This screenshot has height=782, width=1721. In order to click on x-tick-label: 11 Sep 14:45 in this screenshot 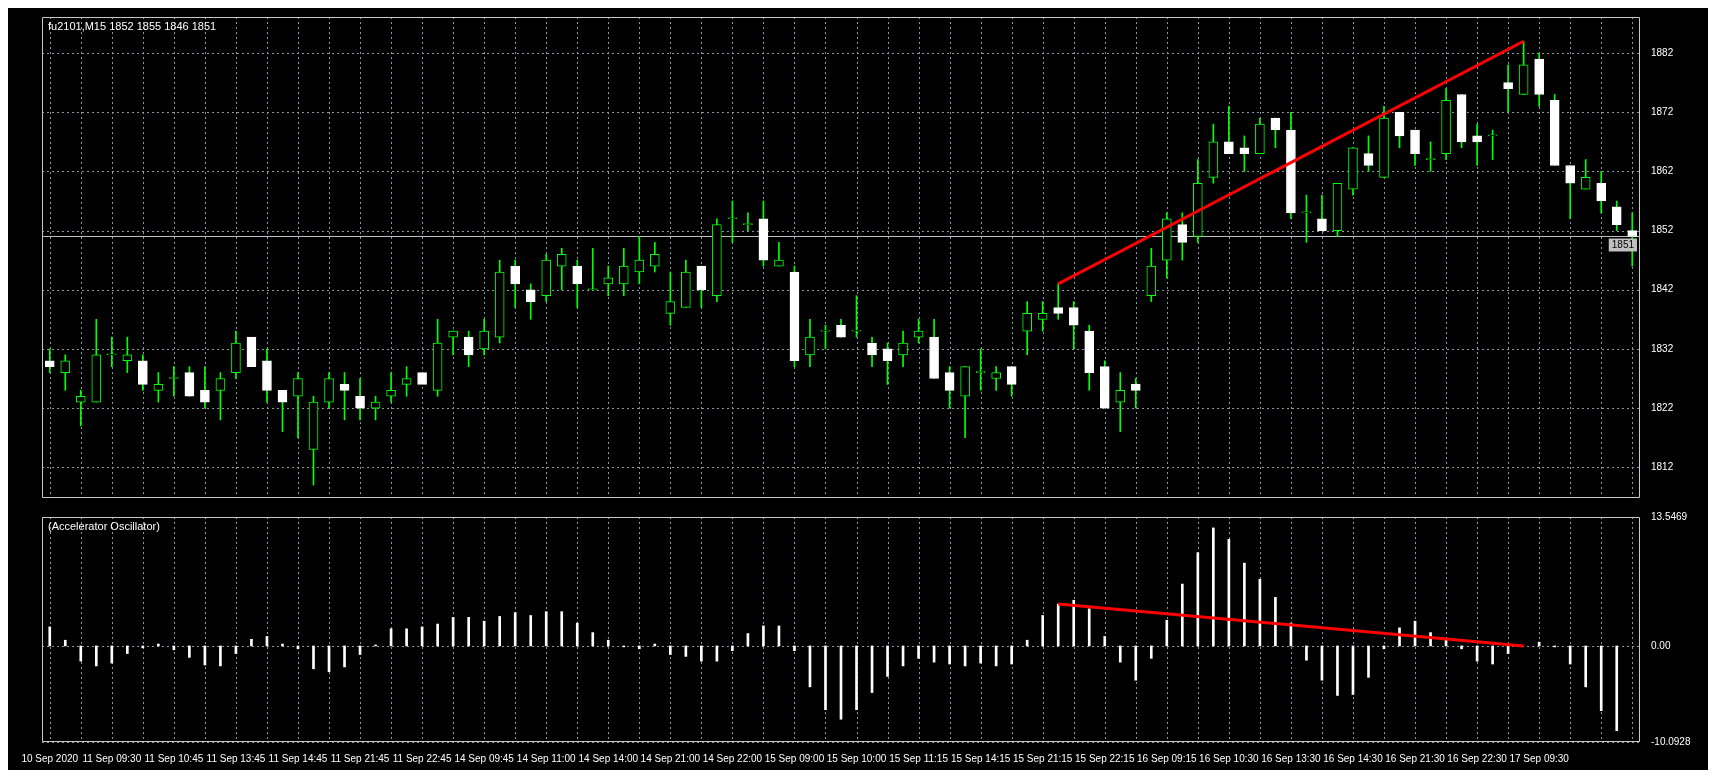, I will do `click(298, 758)`.